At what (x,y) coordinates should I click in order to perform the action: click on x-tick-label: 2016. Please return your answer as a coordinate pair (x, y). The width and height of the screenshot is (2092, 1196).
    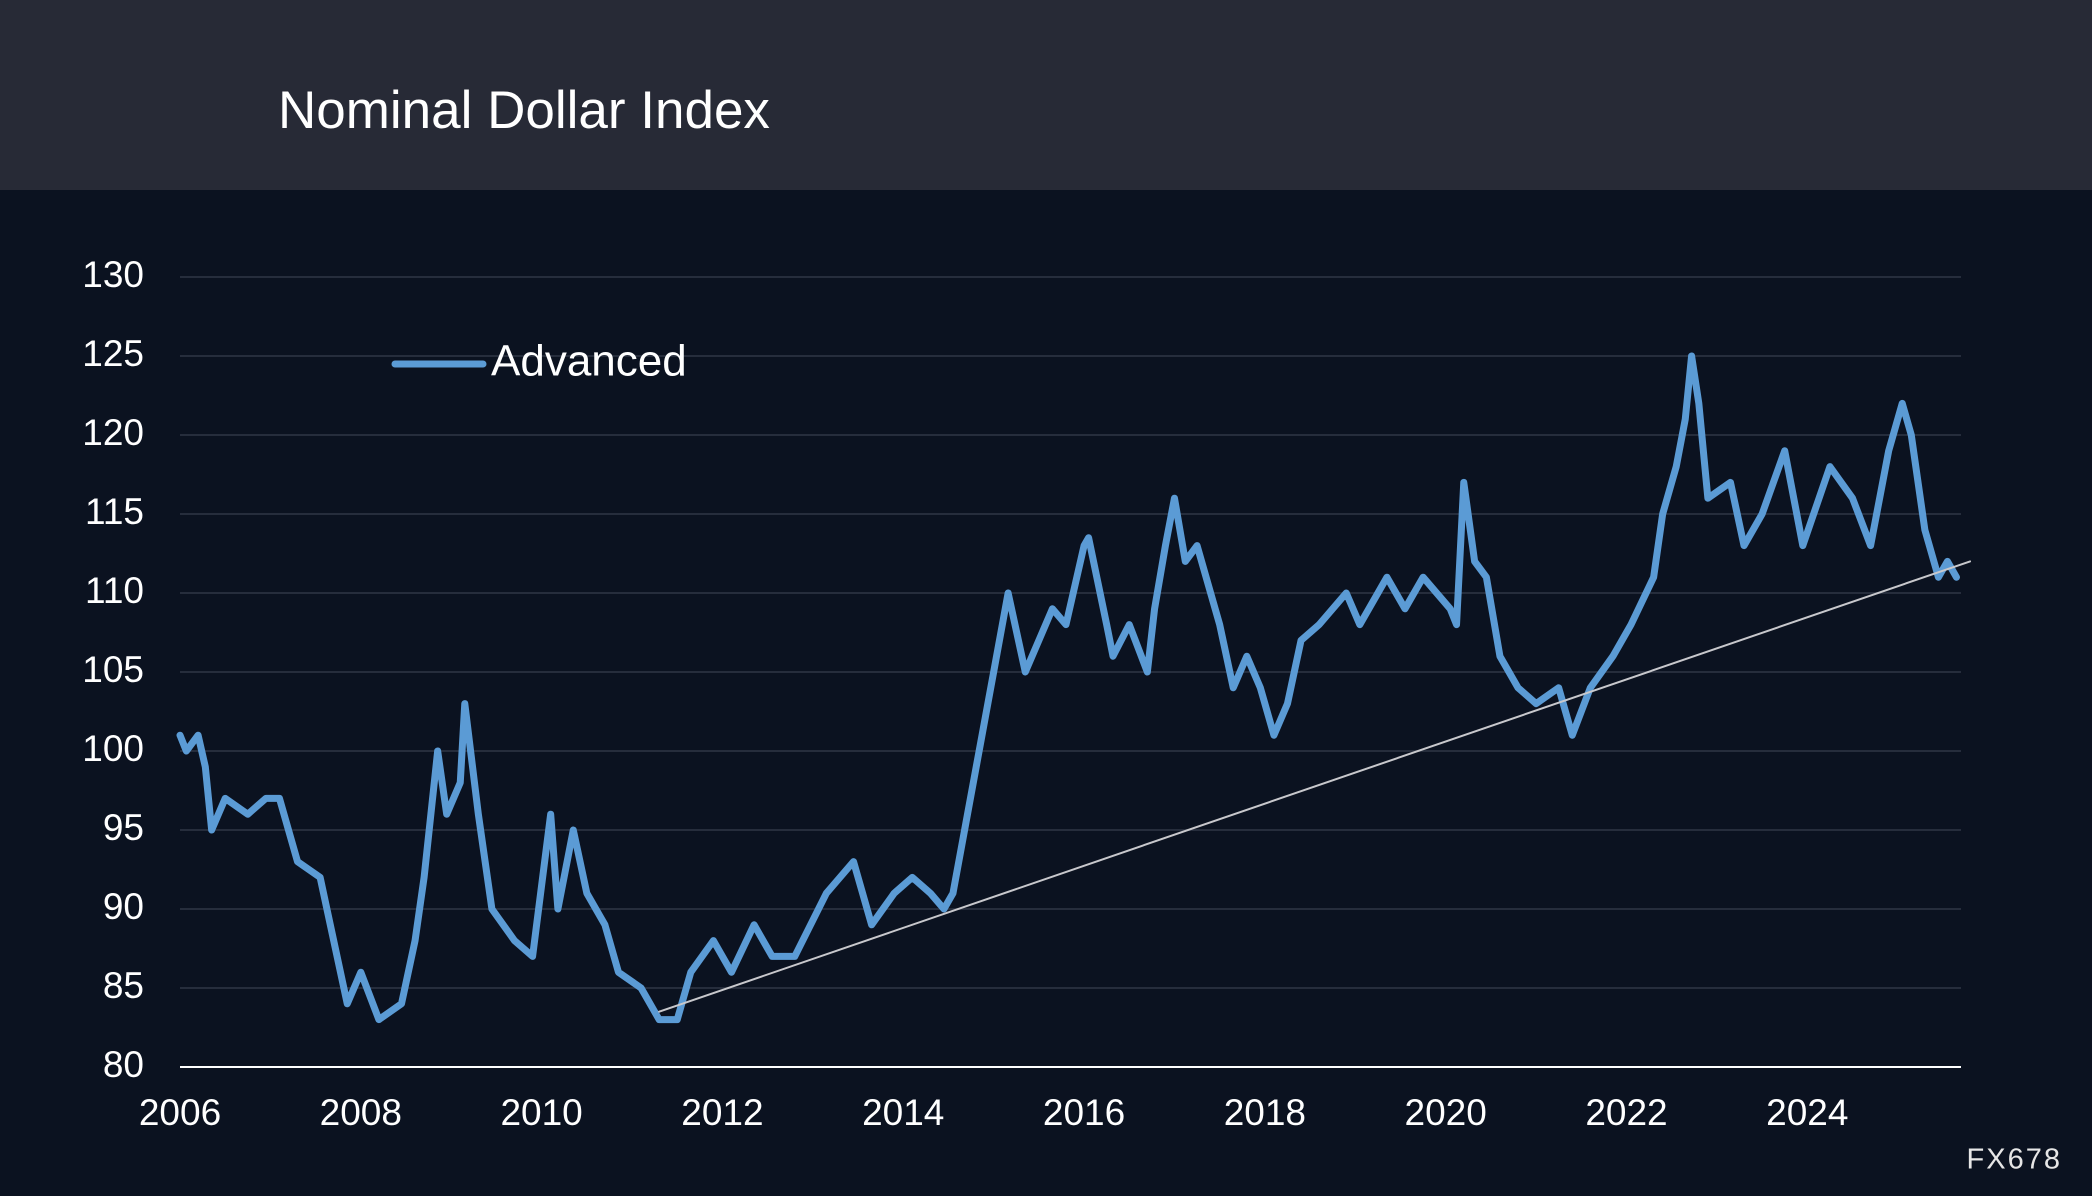
    Looking at the image, I should click on (1084, 1112).